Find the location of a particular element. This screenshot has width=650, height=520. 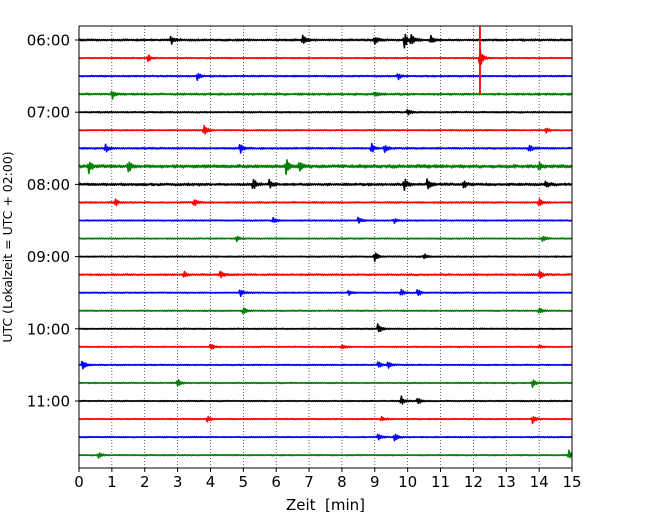

x-tick-label: 0 is located at coordinates (79, 482).